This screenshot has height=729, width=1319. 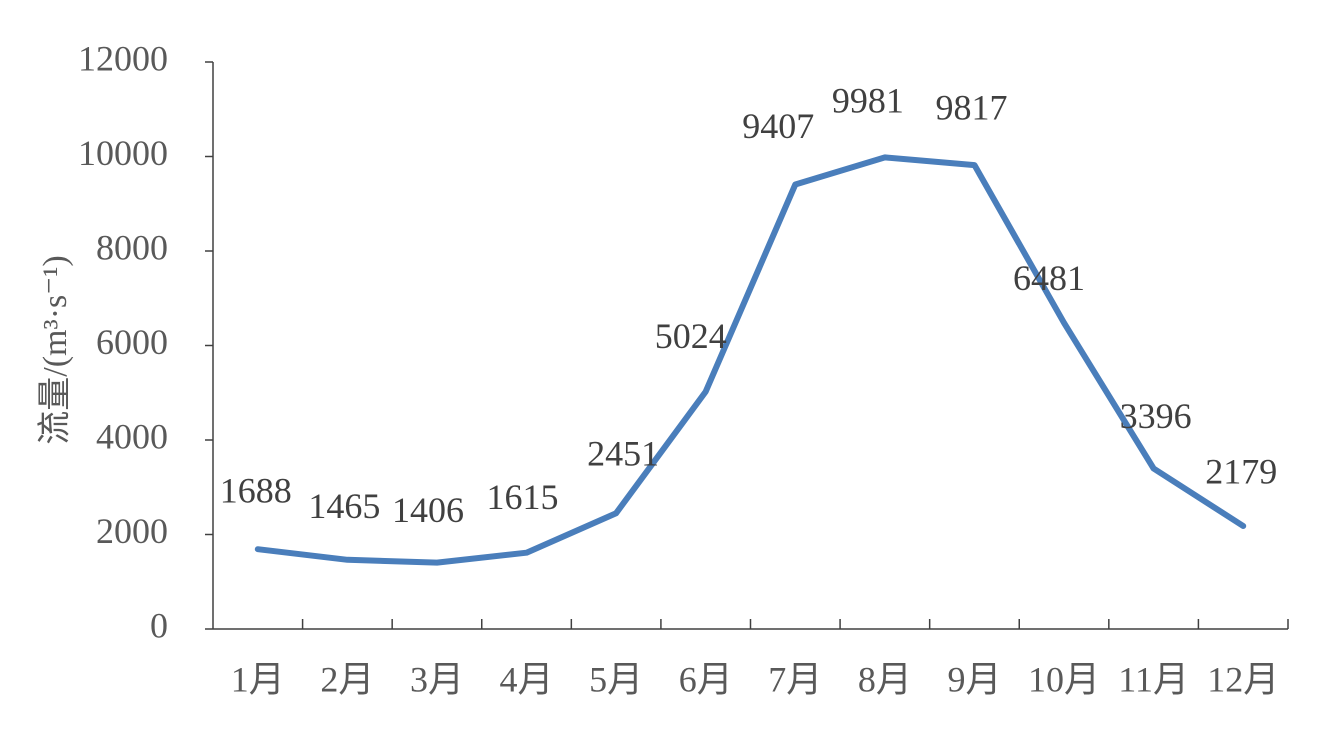 I want to click on data-label: 1406, so click(x=428, y=510).